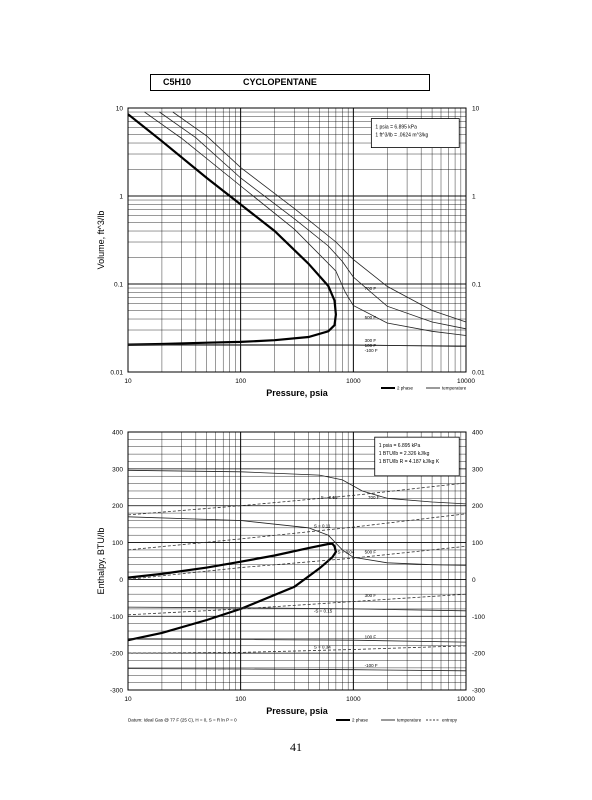  Describe the element at coordinates (322, 525) in the screenshot. I see `plot2-curve-annotation: S = 0.11` at that location.